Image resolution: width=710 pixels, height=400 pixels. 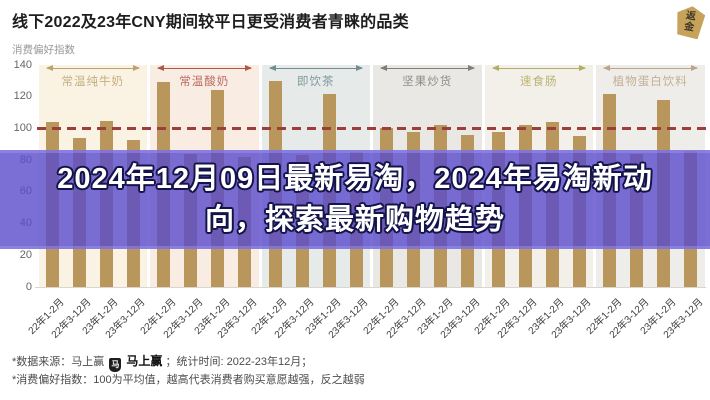 I want to click on footnote-source-prefix: *数据来源：马上赢, so click(x=58, y=362).